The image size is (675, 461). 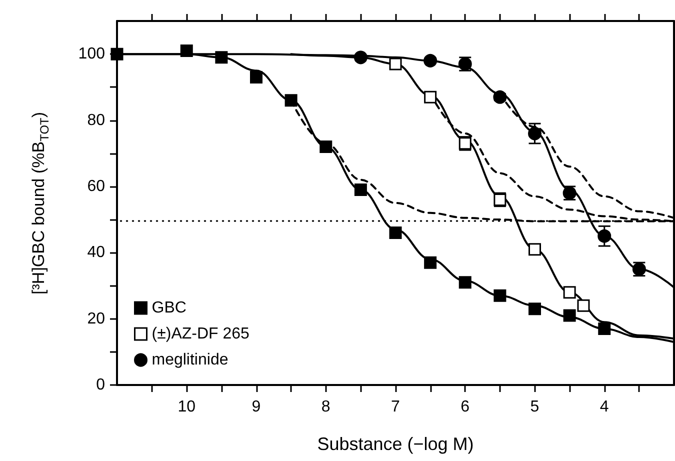 I want to click on x-tick-label: 5, so click(x=535, y=407).